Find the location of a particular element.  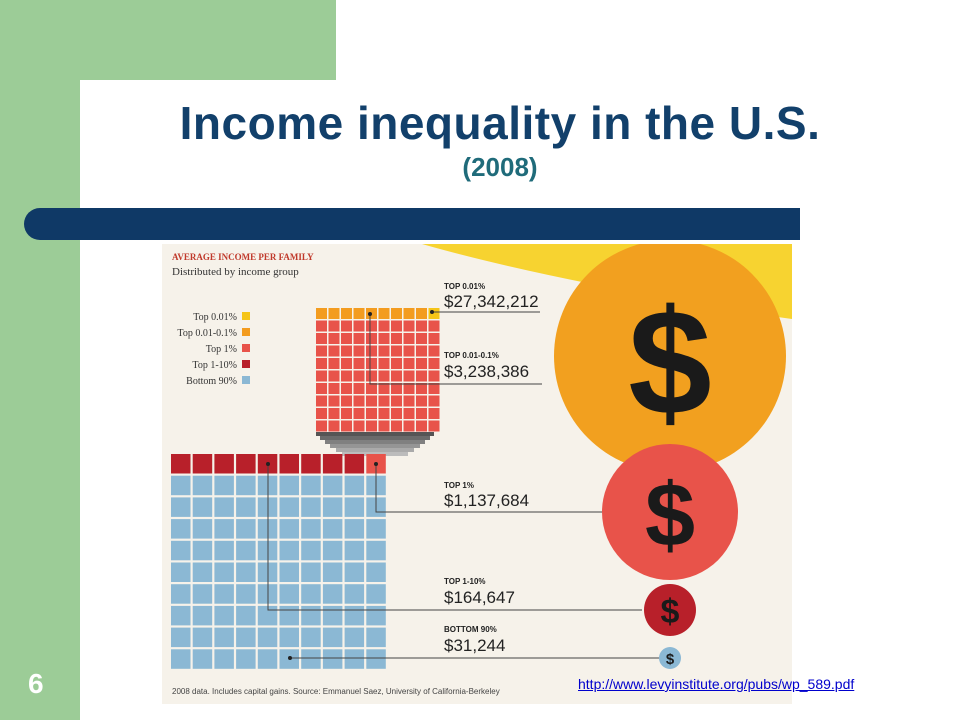

coin-top-1: $ is located at coordinates (670, 512).